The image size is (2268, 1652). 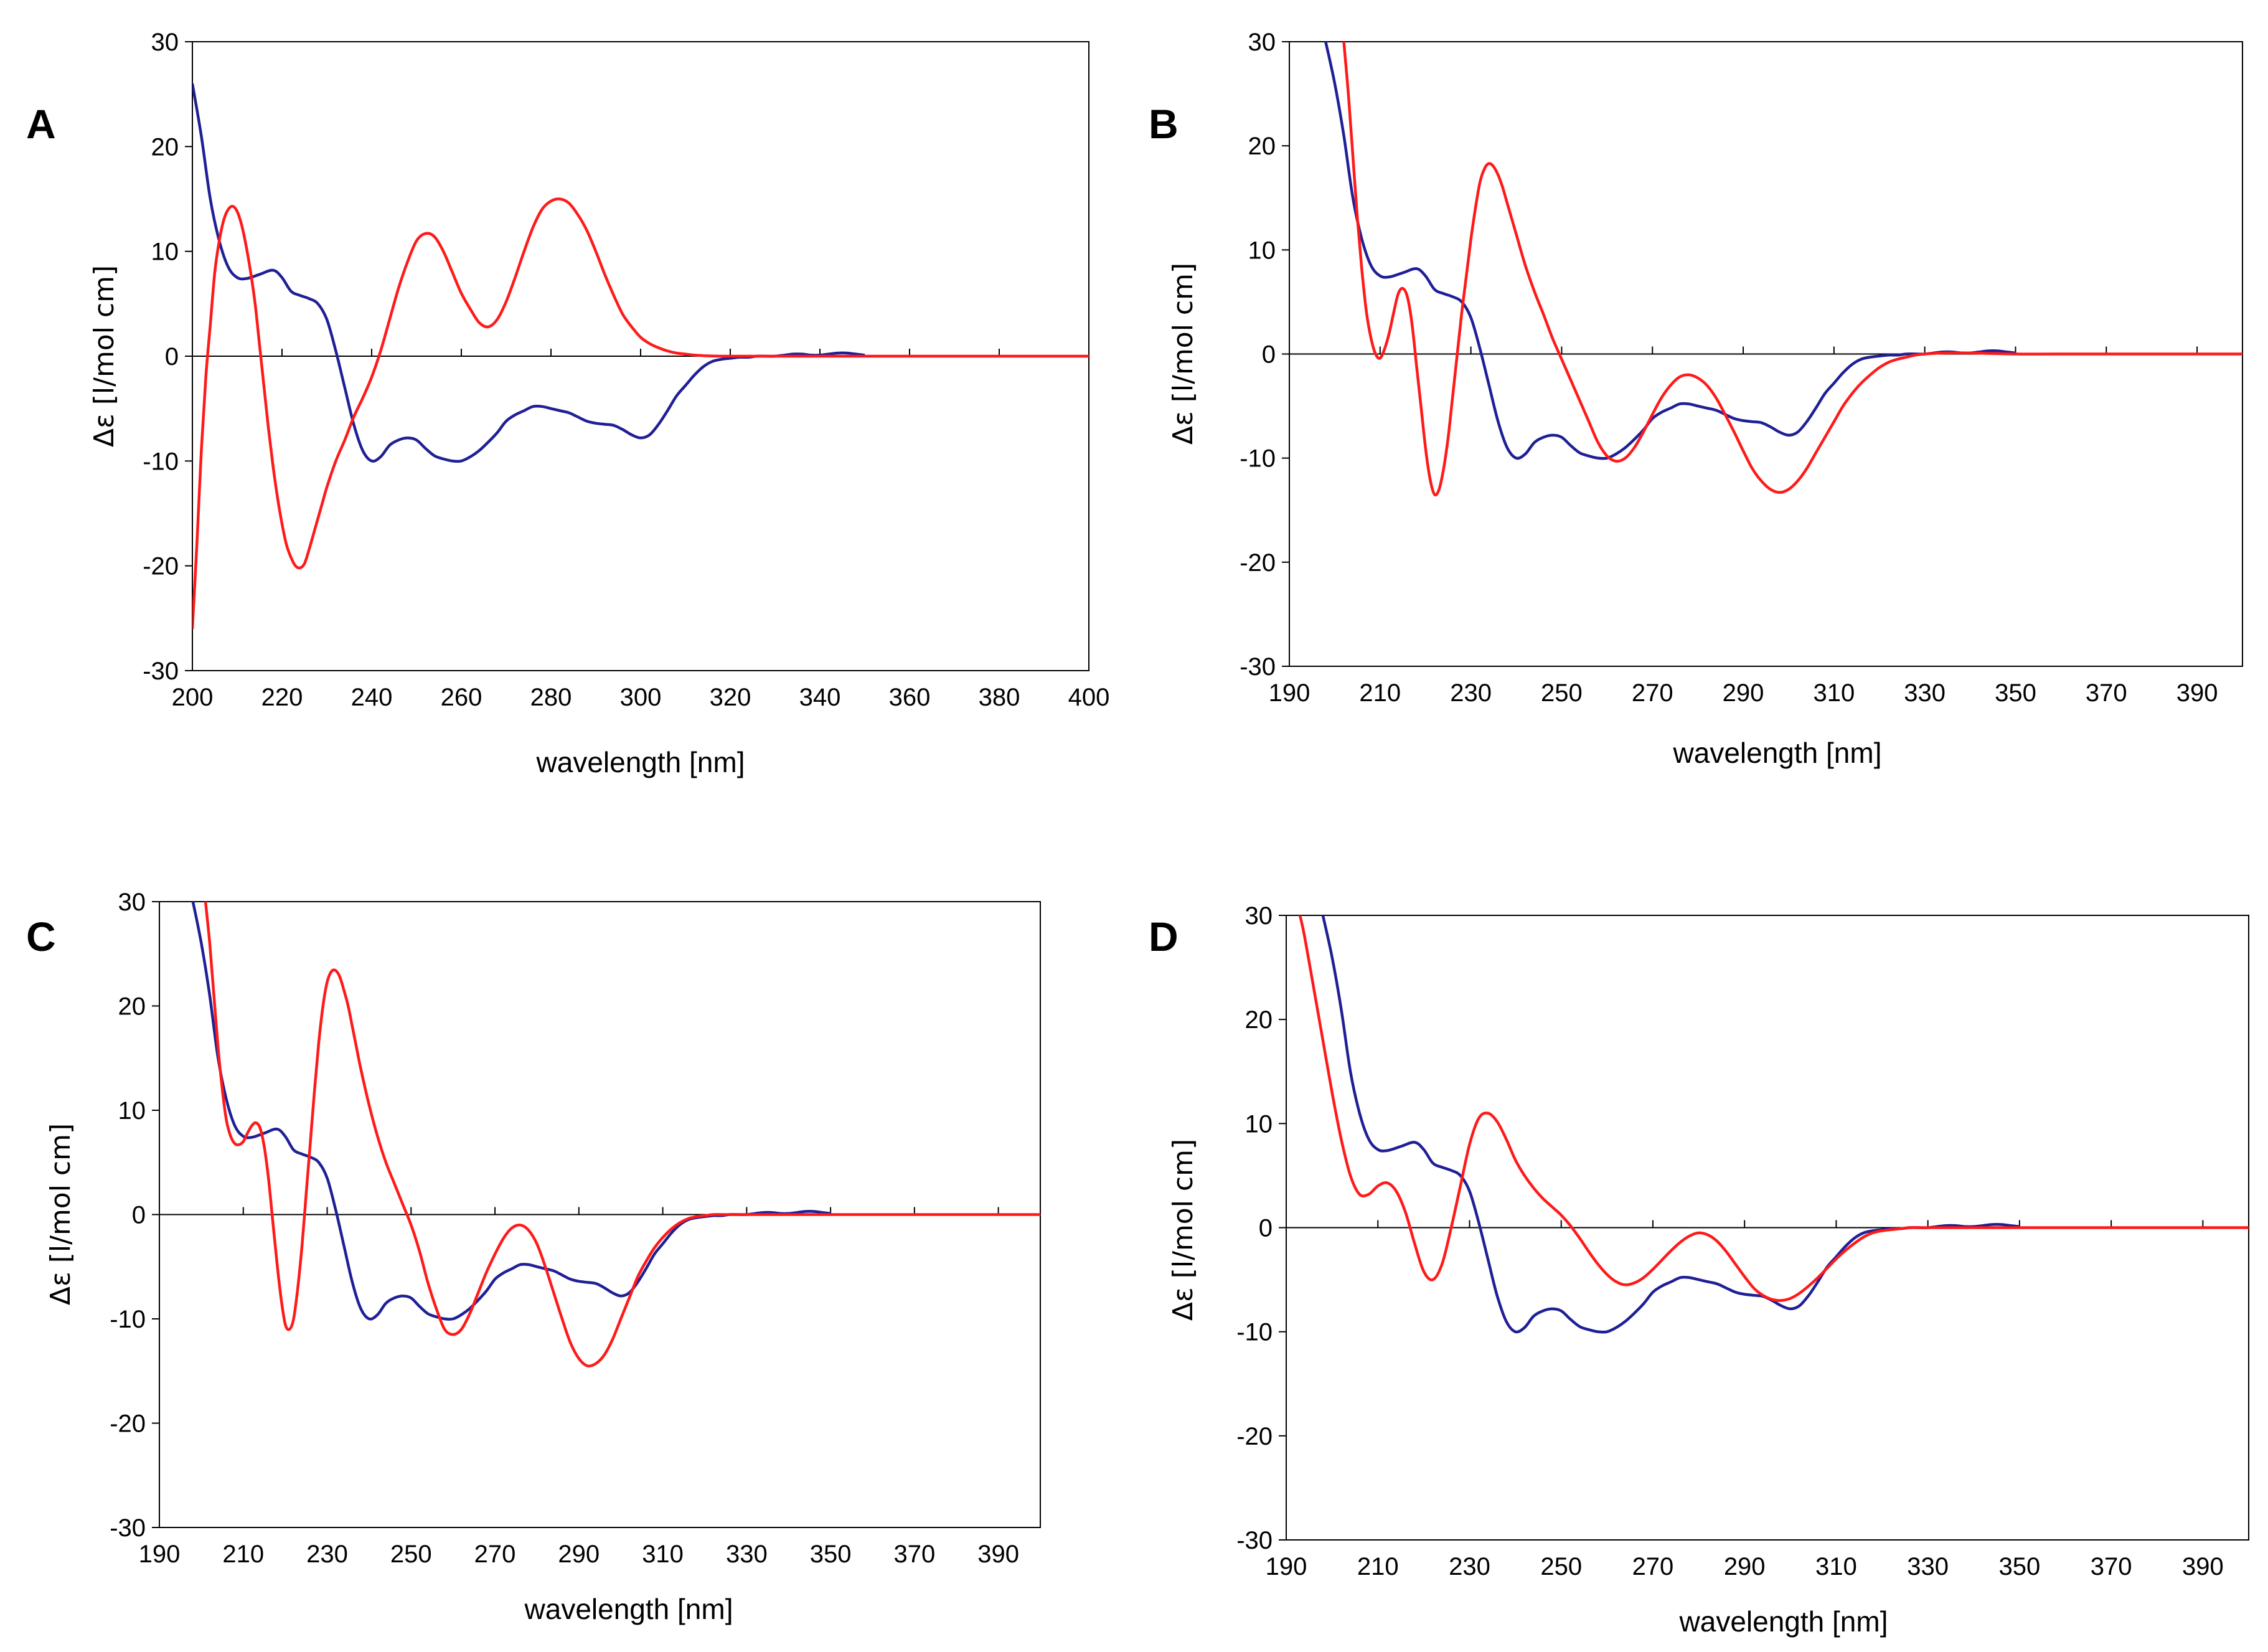 I want to click on x-tick-label: 280, so click(x=551, y=697).